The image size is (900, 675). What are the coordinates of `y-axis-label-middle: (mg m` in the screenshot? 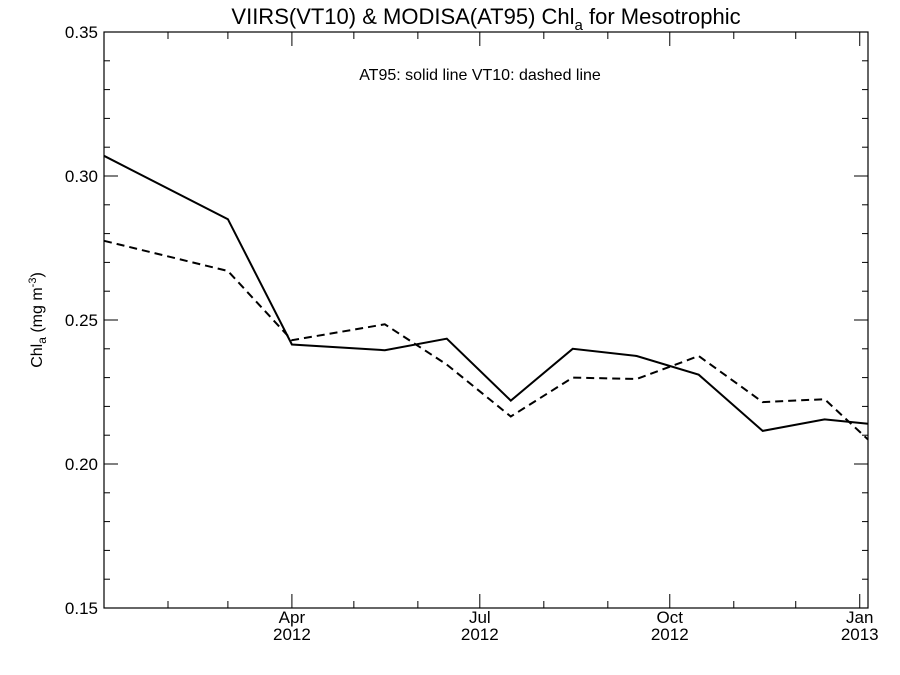 It's located at (37, 312).